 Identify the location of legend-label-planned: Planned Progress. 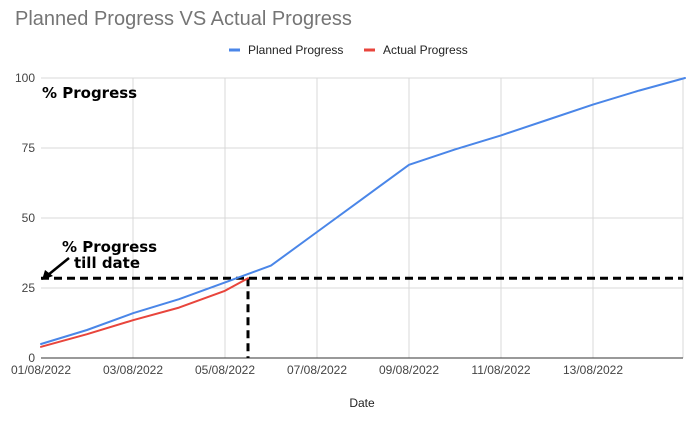
(295, 50).